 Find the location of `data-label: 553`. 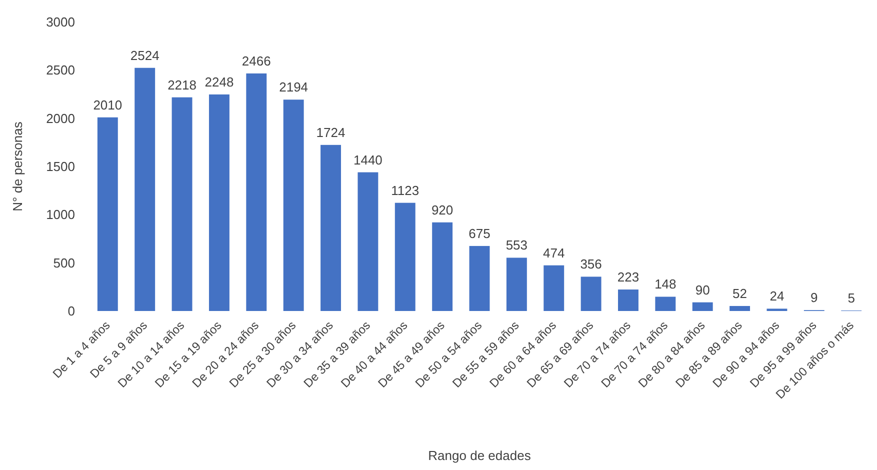

data-label: 553 is located at coordinates (517, 245).